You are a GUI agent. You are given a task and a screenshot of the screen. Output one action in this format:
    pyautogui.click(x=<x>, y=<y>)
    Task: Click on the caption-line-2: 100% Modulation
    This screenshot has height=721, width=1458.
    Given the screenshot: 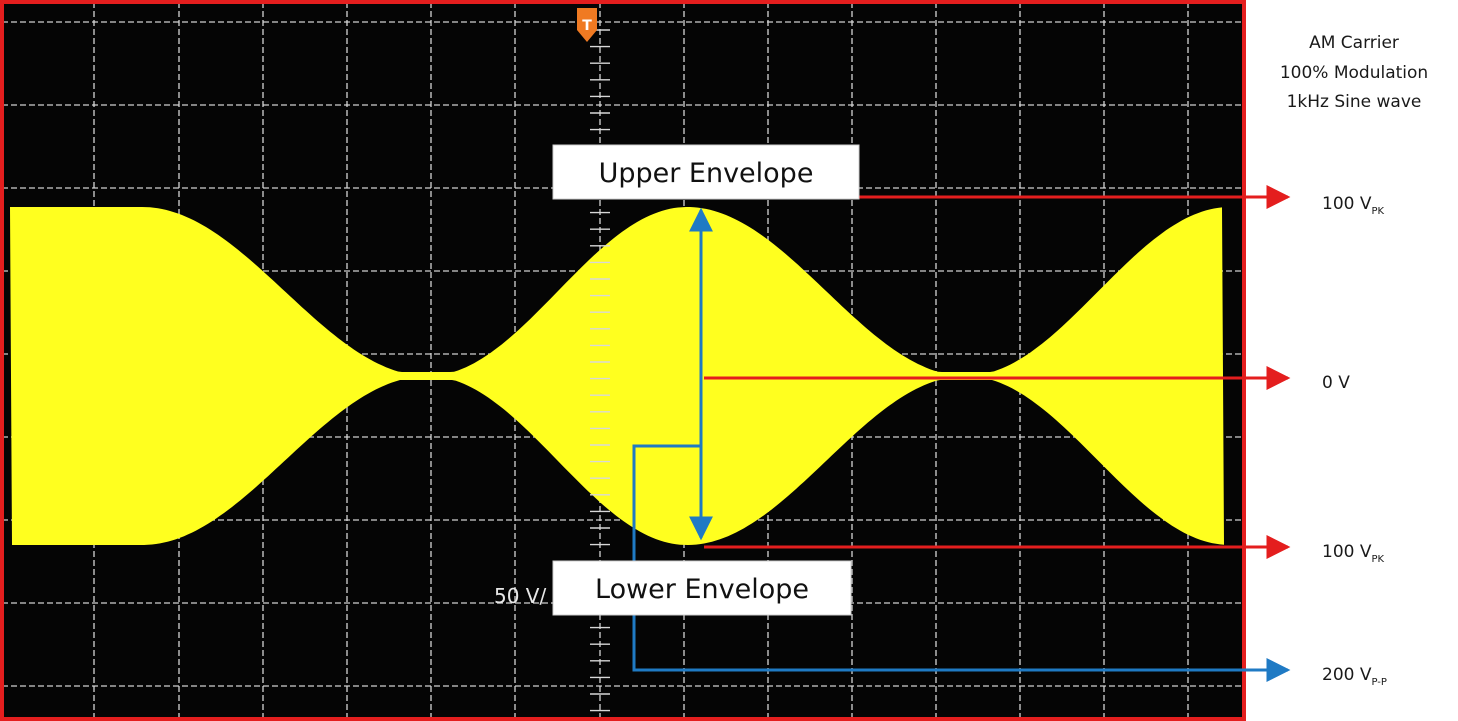 What is the action you would take?
    pyautogui.click(x=1354, y=73)
    